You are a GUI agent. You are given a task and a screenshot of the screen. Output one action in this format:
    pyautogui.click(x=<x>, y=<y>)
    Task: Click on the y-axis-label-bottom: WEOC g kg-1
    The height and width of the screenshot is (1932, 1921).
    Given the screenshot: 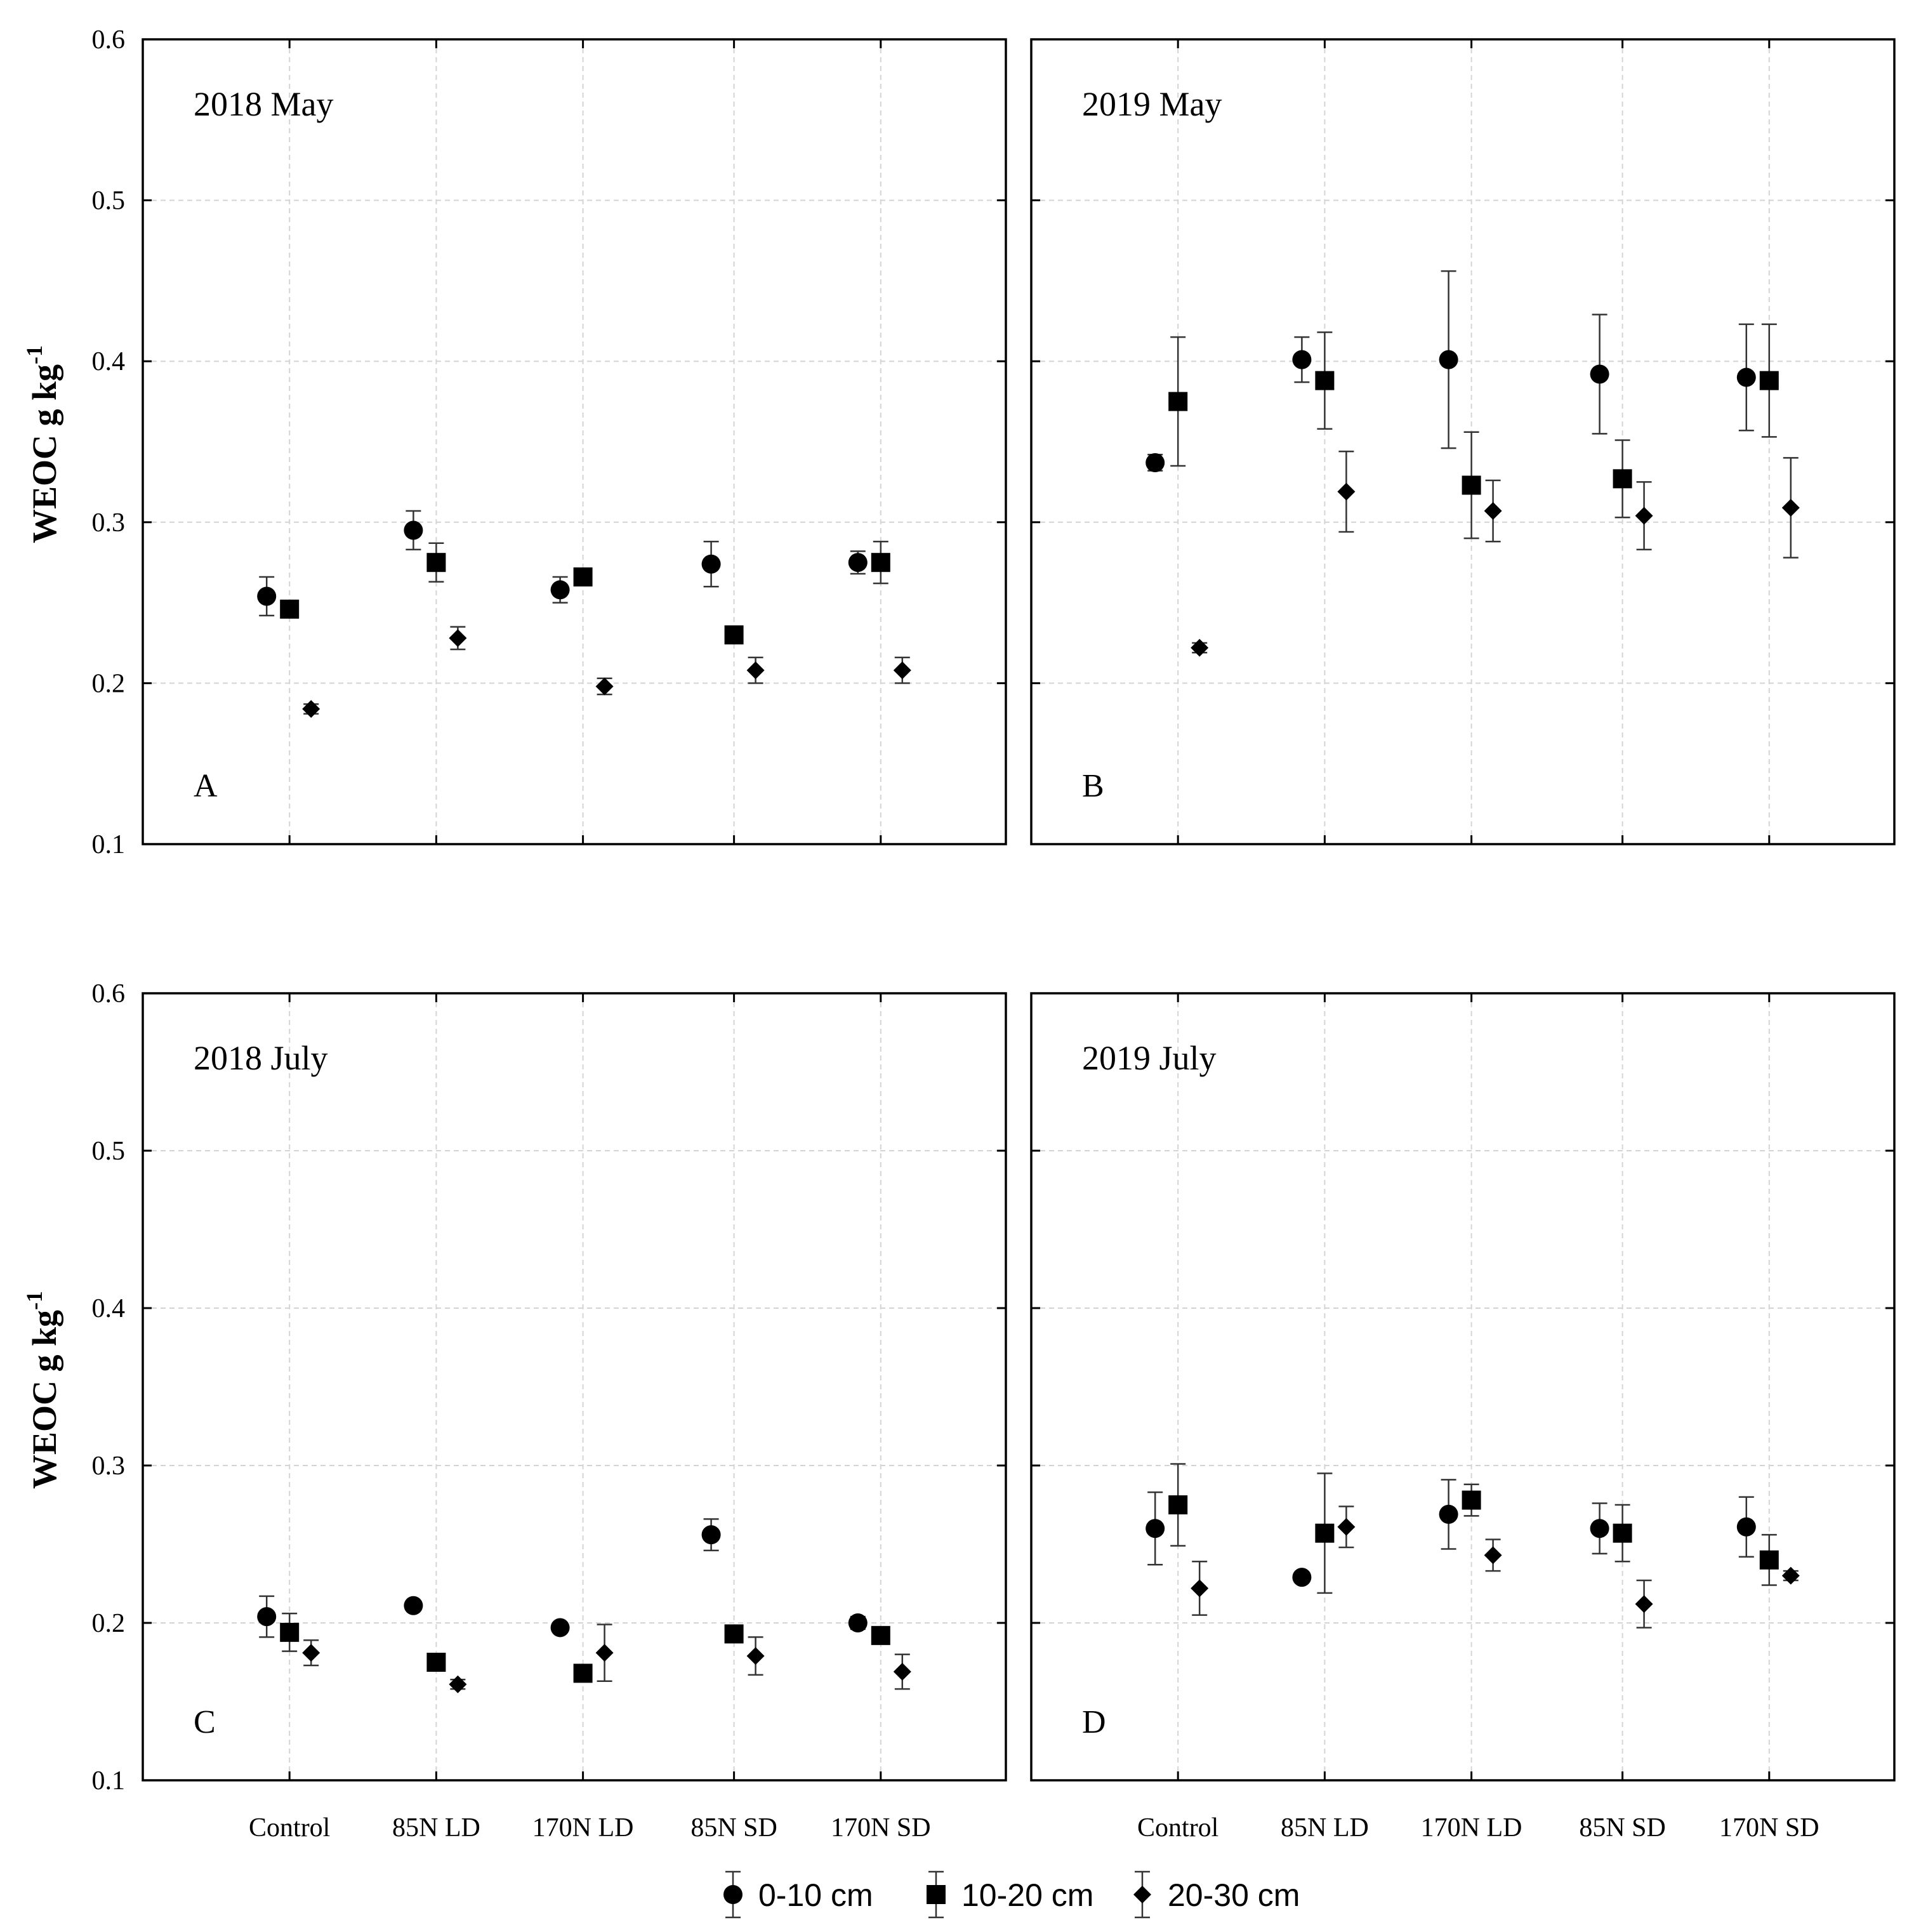 What is the action you would take?
    pyautogui.click(x=43, y=1390)
    